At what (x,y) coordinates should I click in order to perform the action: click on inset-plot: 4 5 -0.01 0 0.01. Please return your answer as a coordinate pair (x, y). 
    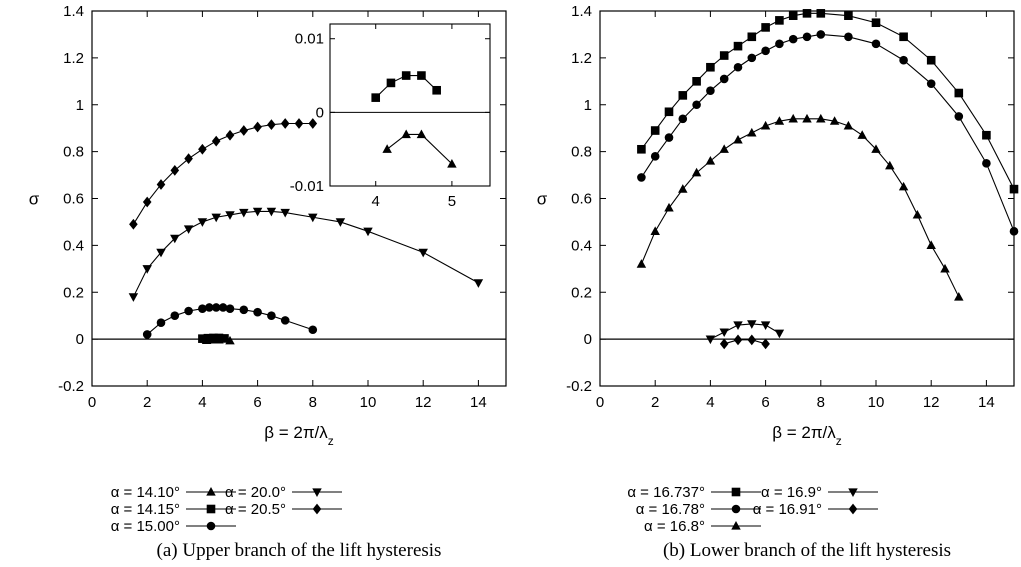
    Looking at the image, I should click on (390, 116).